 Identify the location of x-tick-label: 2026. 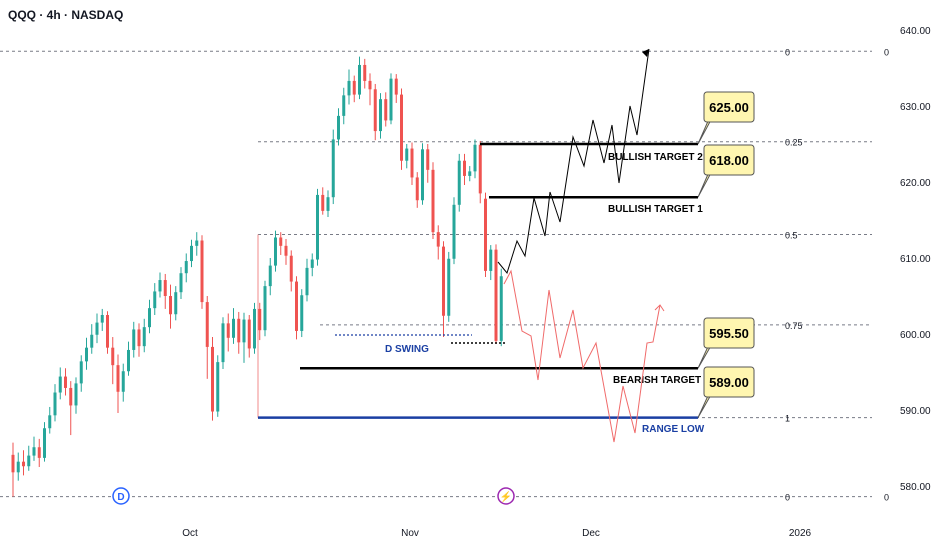
(800, 533).